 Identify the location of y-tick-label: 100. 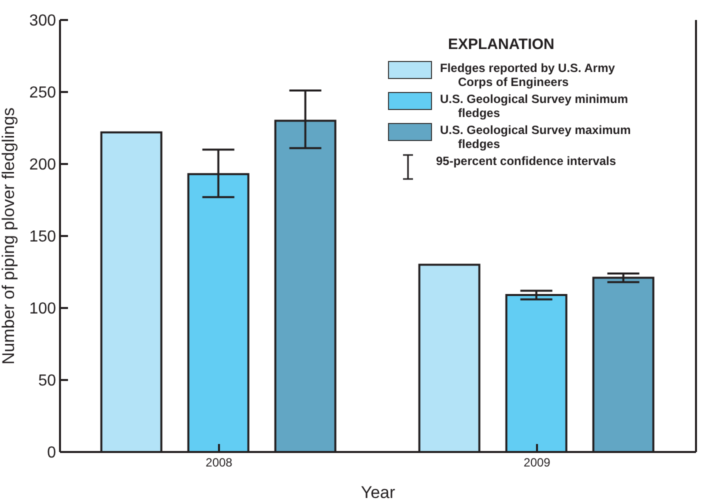
(42, 309).